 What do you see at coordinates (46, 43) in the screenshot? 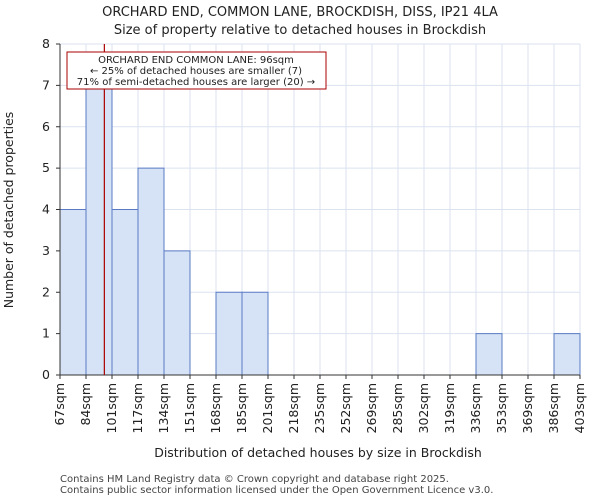
I see `y-tick-label: 8` at bounding box center [46, 43].